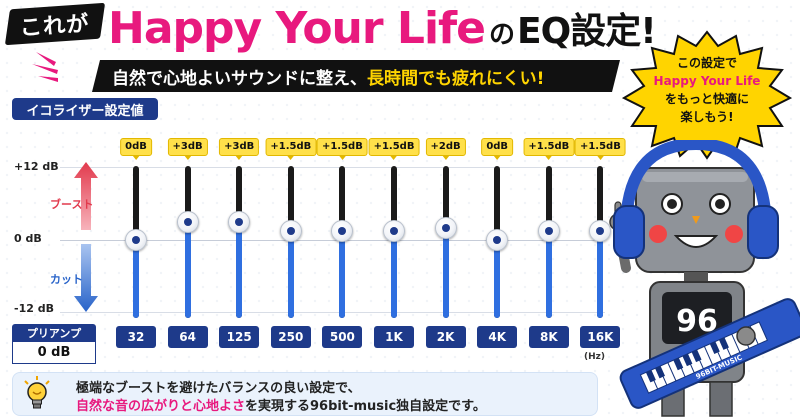  Describe the element at coordinates (37, 392) in the screenshot. I see `lightbulb-icon` at that location.